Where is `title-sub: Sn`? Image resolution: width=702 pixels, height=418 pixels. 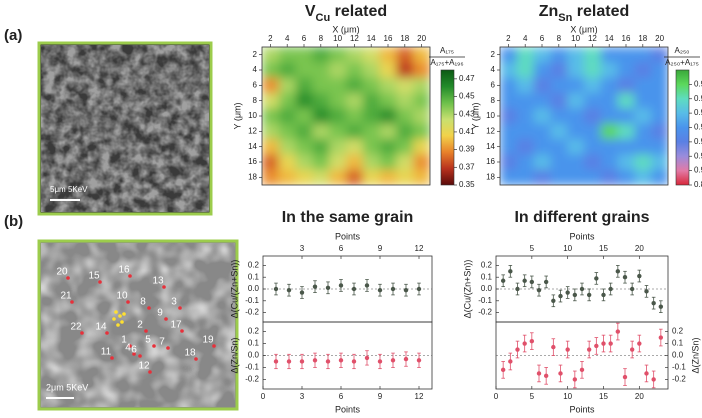
title-sub: Sn is located at coordinates (565, 18).